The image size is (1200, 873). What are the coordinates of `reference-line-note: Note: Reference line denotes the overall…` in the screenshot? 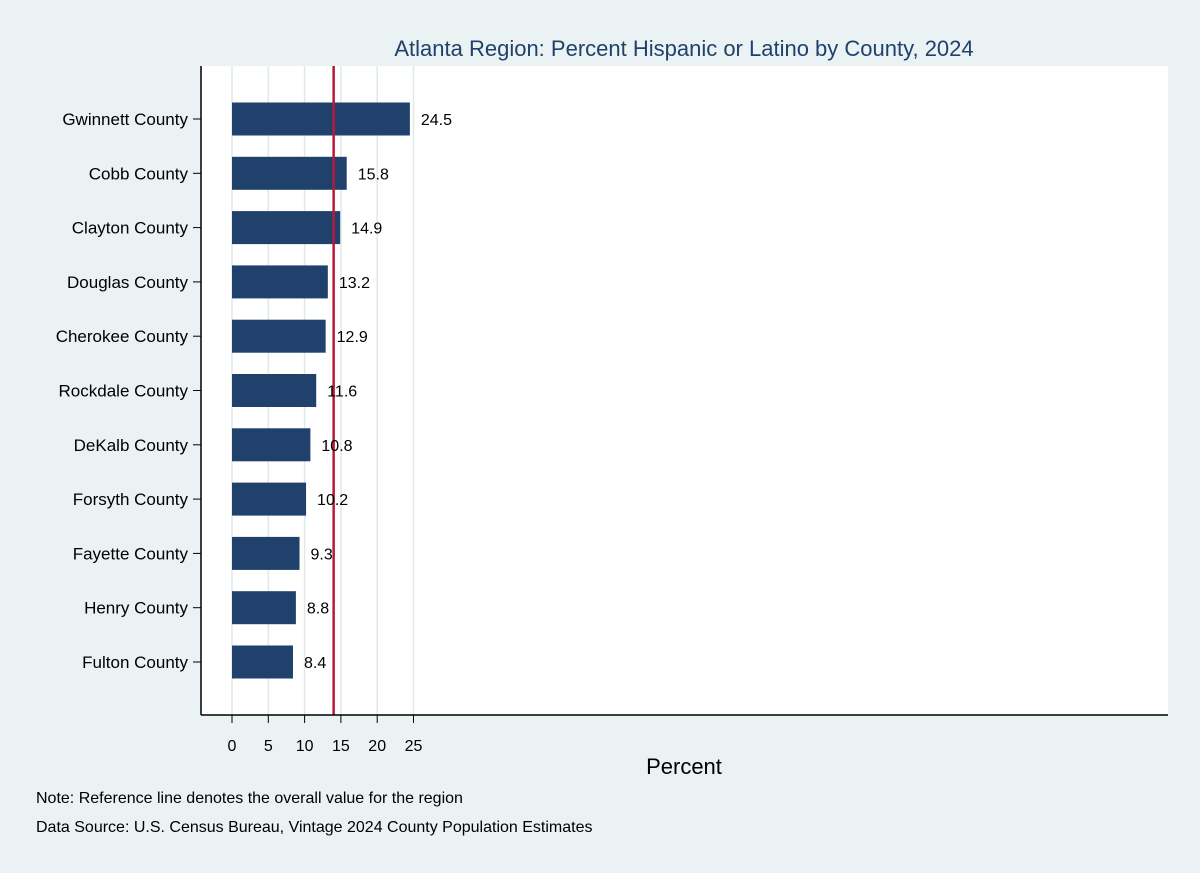 It's located at (249, 798).